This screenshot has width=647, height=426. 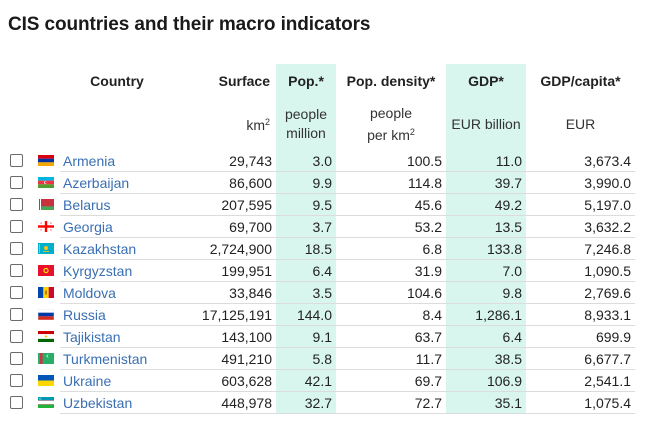 I want to click on density-value: 100.5, so click(x=391, y=161).